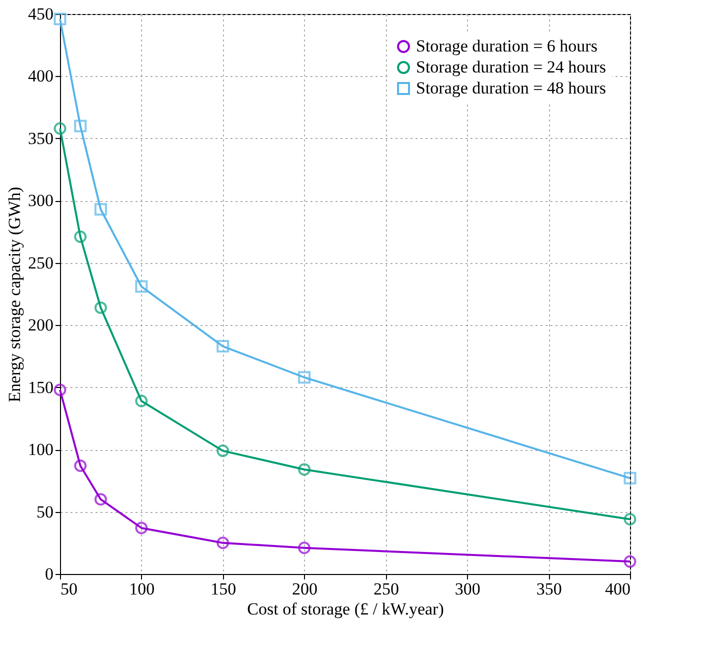  Describe the element at coordinates (45, 512) in the screenshot. I see `y-tick-label: 50` at that location.